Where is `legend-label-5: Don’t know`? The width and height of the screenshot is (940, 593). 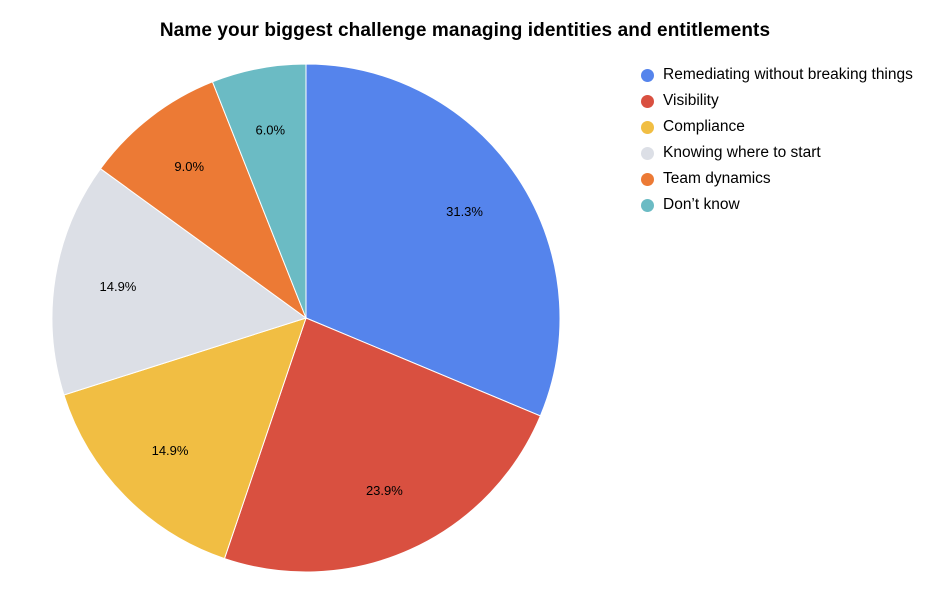 legend-label-5: Don’t know is located at coordinates (701, 204).